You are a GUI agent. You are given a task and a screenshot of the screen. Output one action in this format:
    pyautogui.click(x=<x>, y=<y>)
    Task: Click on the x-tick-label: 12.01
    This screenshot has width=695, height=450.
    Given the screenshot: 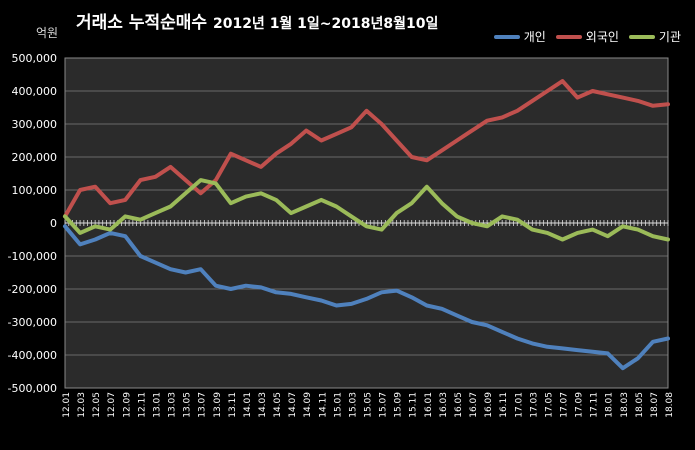 What is the action you would take?
    pyautogui.click(x=67, y=405)
    